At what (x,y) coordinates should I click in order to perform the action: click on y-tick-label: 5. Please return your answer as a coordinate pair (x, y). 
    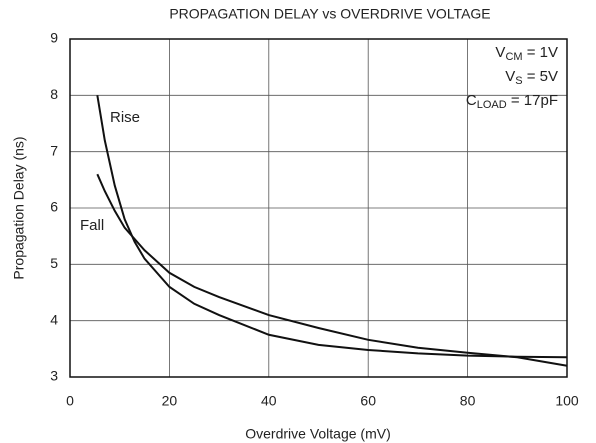
    Looking at the image, I should click on (54, 263).